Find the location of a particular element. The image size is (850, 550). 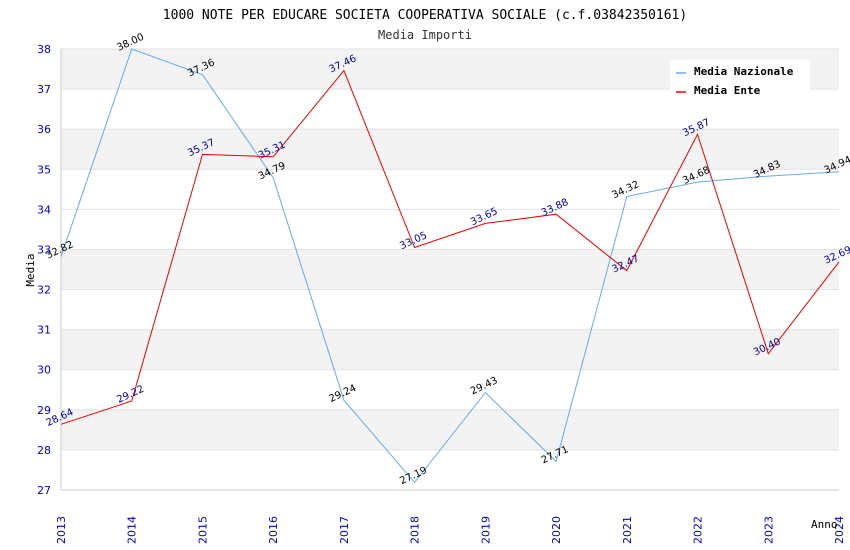

x-tick-label: 2020 is located at coordinates (556, 530).